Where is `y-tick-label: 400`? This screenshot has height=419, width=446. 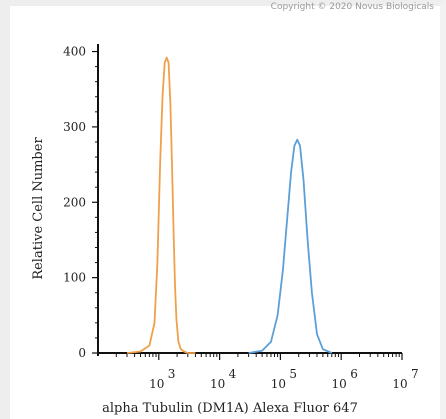
y-tick-label: 400 is located at coordinates (74, 52).